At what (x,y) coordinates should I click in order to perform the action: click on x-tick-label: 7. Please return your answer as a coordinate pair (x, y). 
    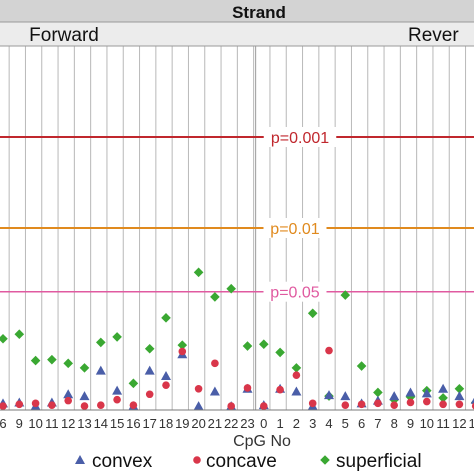
    Looking at the image, I should click on (377, 423).